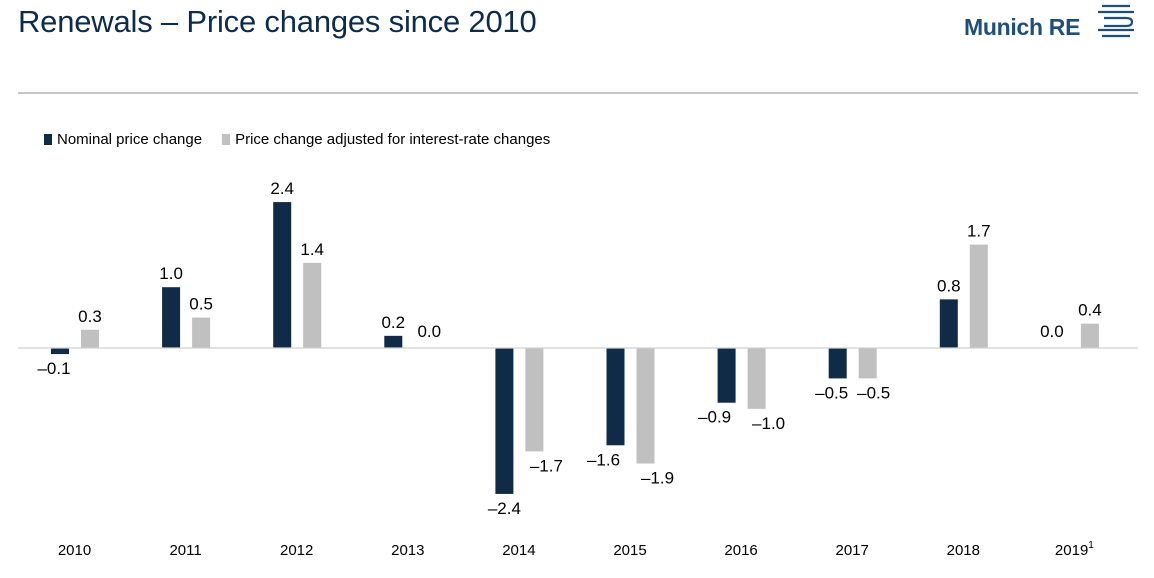 This screenshot has height=578, width=1154. What do you see at coordinates (130, 139) in the screenshot?
I see `legend-label-nominal: Nominal price change` at bounding box center [130, 139].